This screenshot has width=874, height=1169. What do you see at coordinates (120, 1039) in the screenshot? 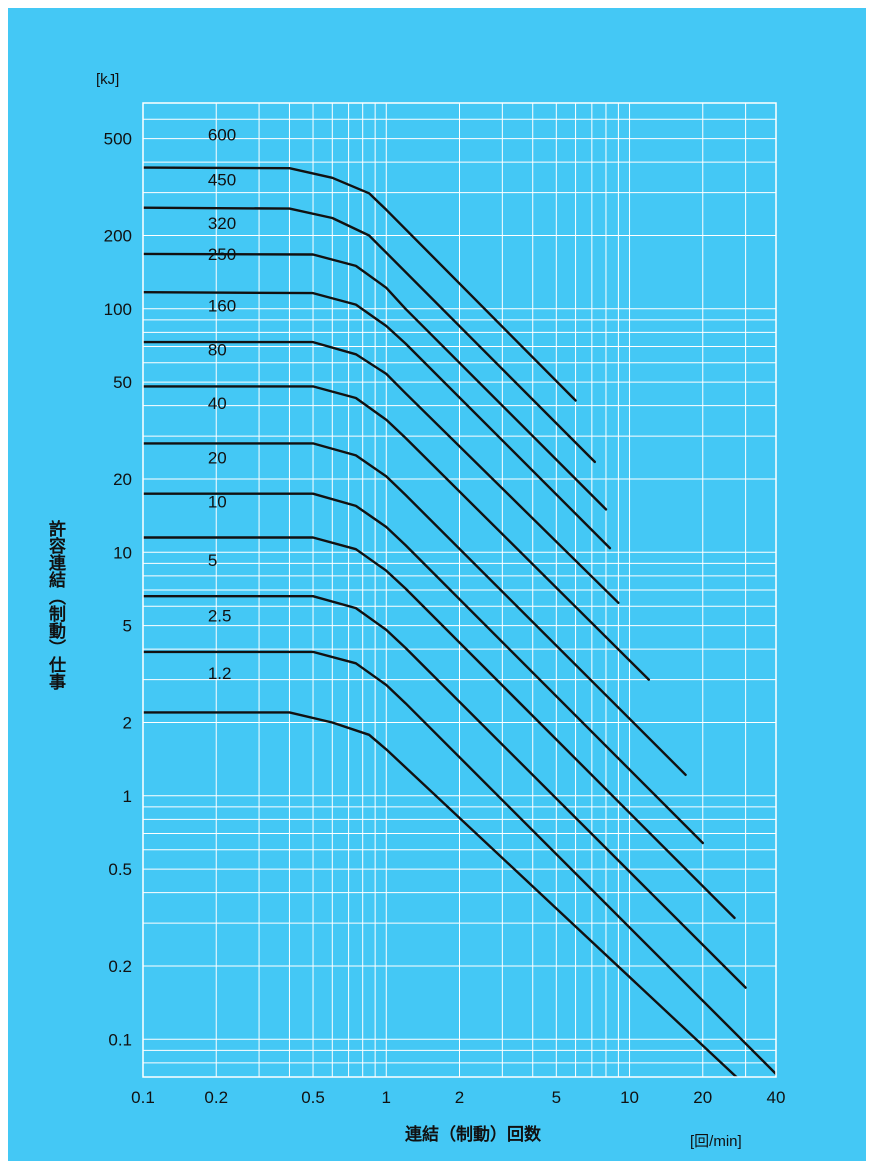
I see `y-tick-label: 0.1` at bounding box center [120, 1039].